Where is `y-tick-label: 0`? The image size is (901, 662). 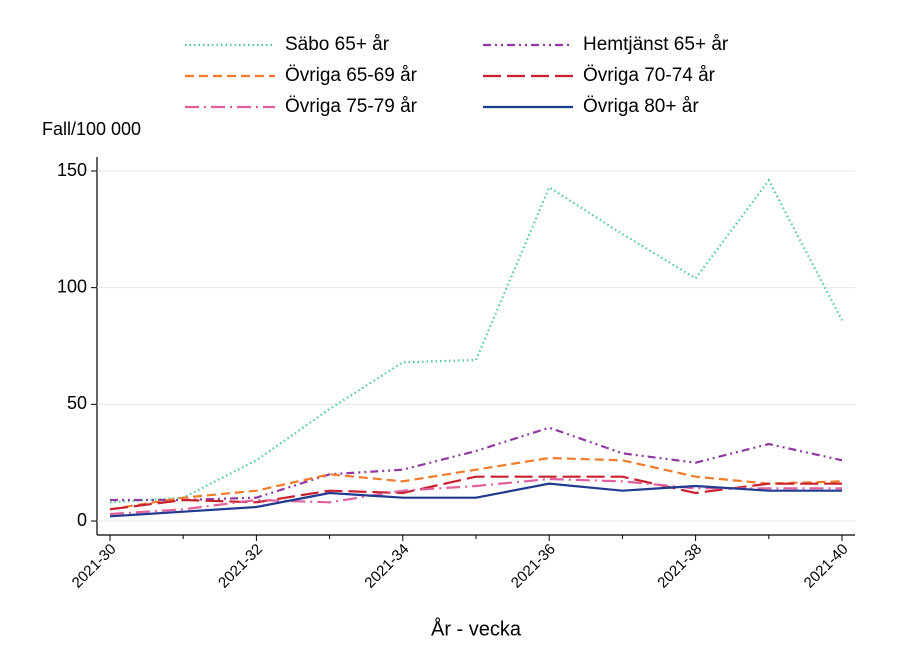
y-tick-label: 0 is located at coordinates (82, 520).